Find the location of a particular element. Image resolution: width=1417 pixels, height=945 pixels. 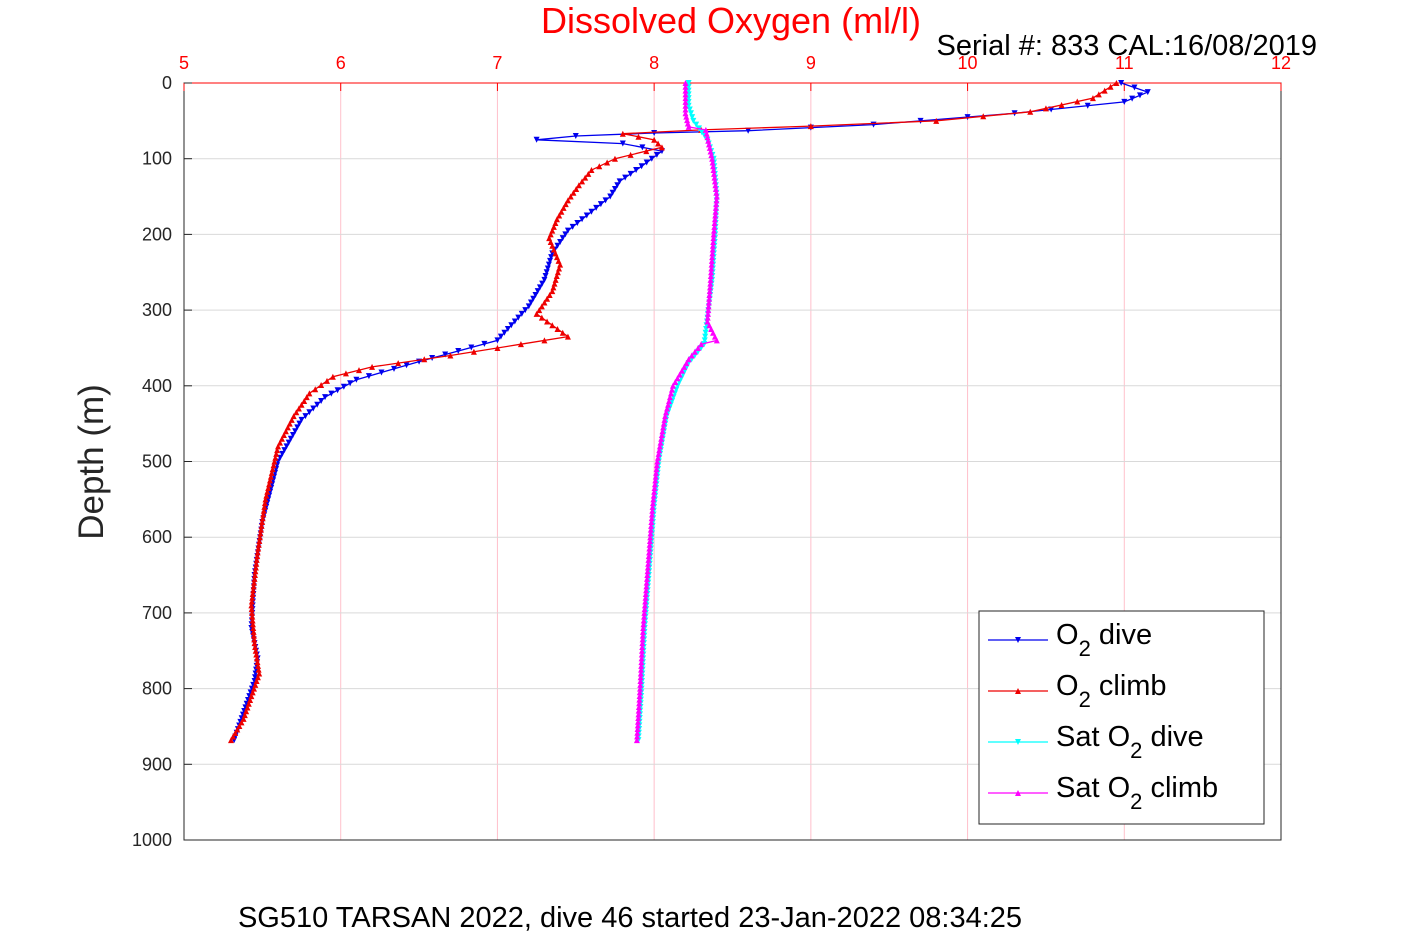

x-tick-label: 9 is located at coordinates (811, 63).